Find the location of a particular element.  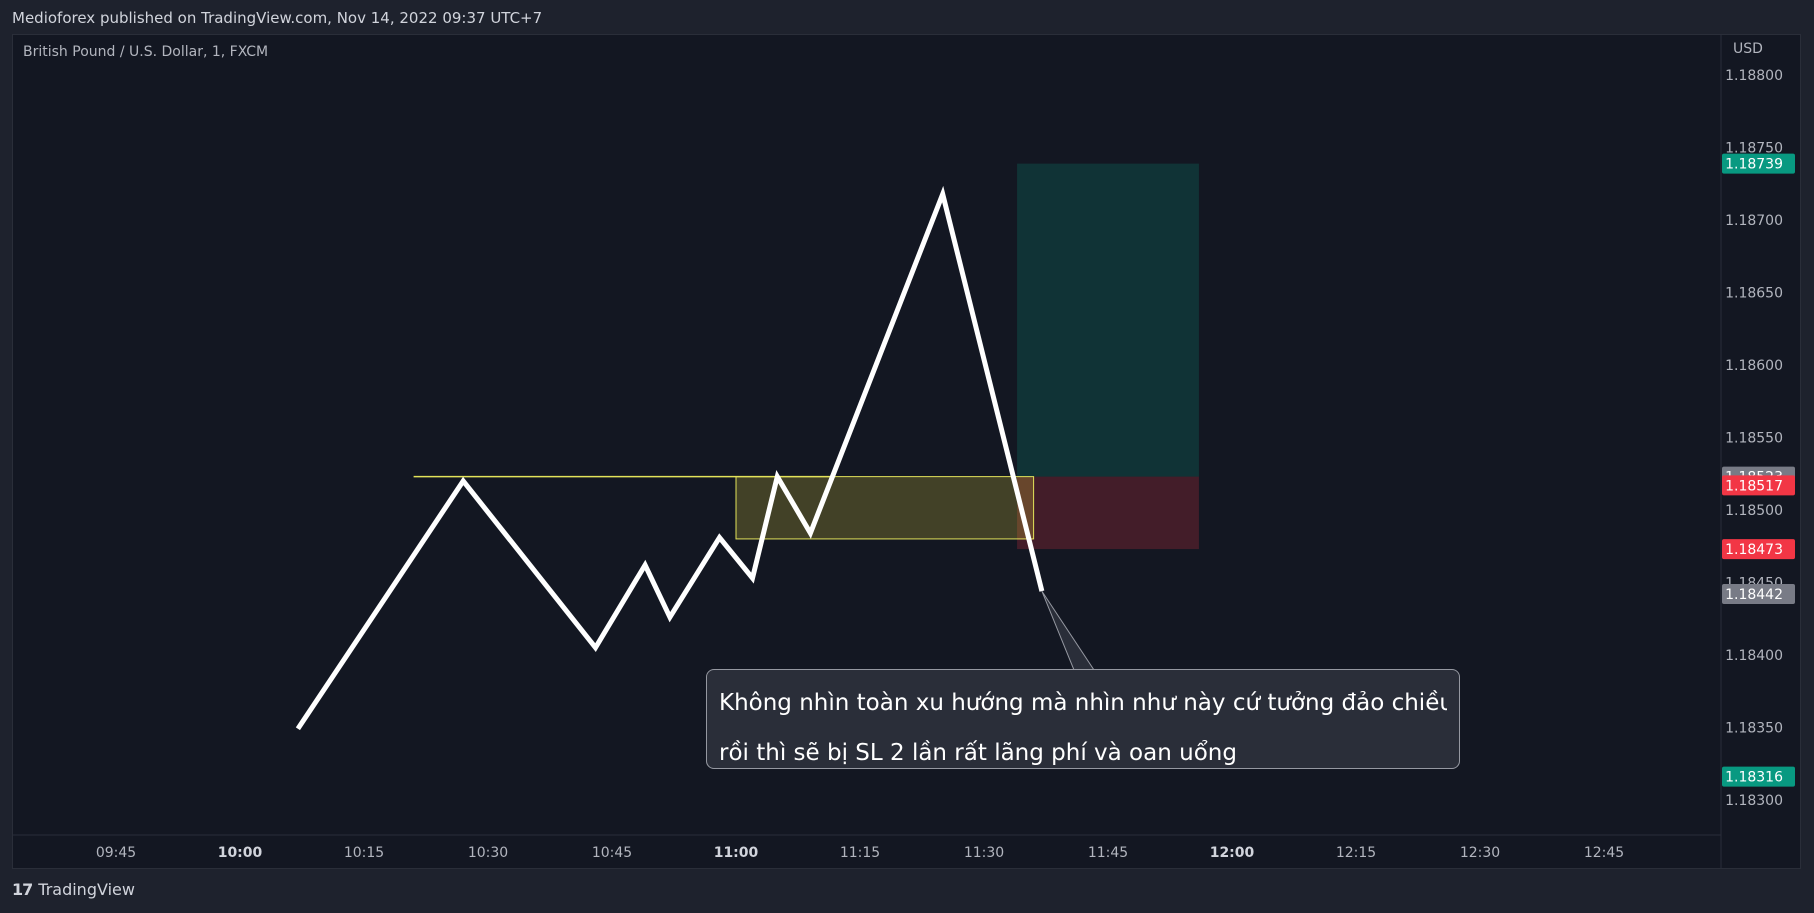

x-tick-label: 11:00 is located at coordinates (736, 853).